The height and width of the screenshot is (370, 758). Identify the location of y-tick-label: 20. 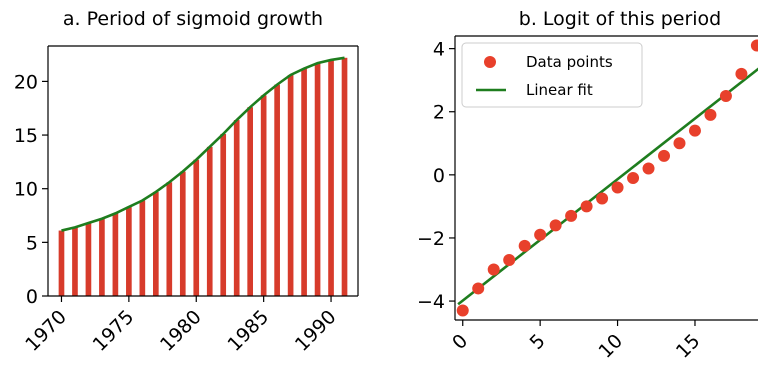
(26, 82).